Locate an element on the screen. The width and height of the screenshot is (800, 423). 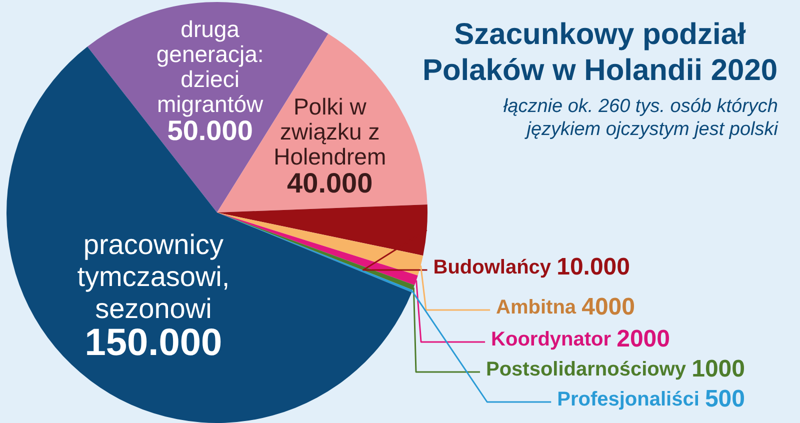
slice-label: Koordynator is located at coordinates (551, 339).